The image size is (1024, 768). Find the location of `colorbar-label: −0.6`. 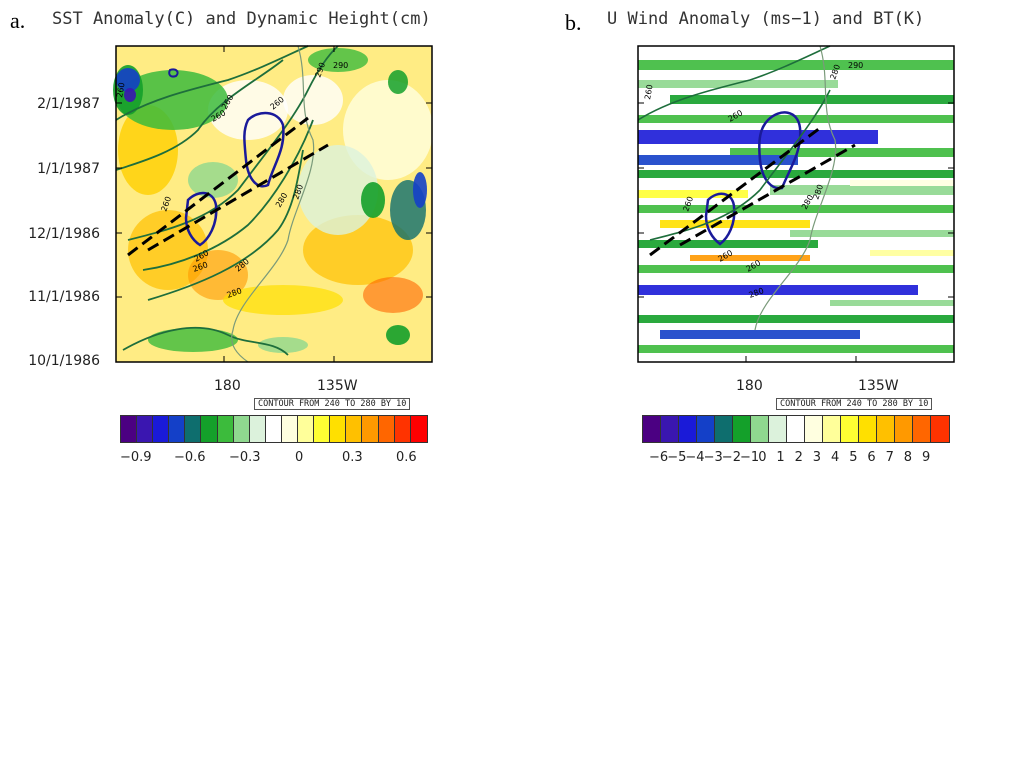

colorbar-label: −0.6 is located at coordinates (190, 457).